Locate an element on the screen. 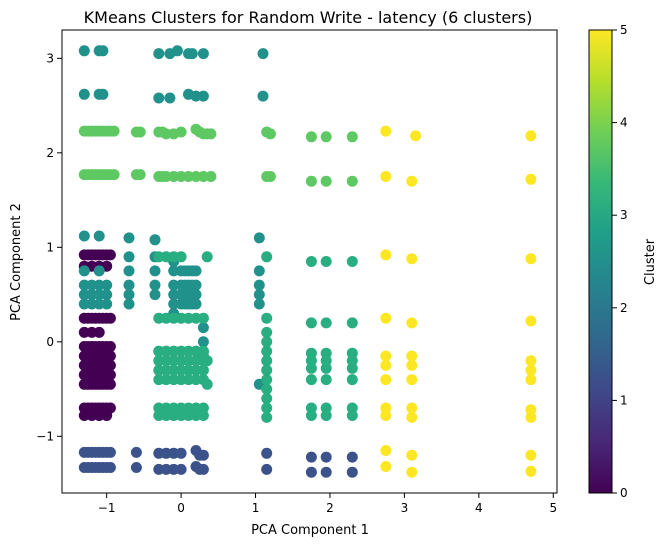 Image resolution: width=658 pixels, height=547 pixels. y-tick-label: 3 is located at coordinates (50, 58).